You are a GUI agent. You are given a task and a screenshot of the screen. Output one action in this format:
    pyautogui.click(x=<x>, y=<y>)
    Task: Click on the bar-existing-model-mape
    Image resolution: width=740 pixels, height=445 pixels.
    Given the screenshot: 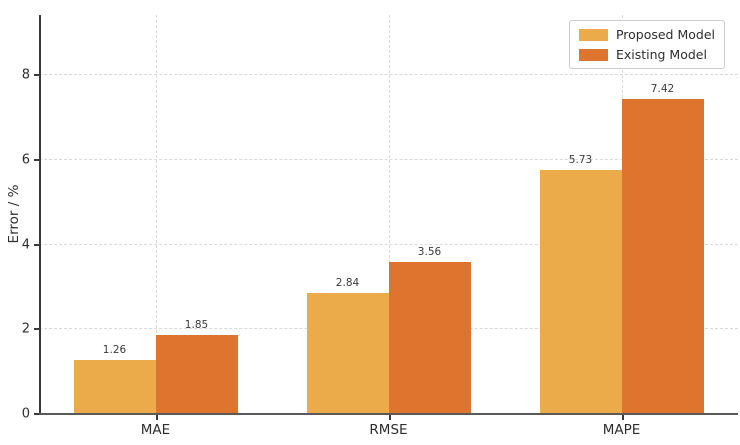 What is the action you would take?
    pyautogui.click(x=662, y=255)
    